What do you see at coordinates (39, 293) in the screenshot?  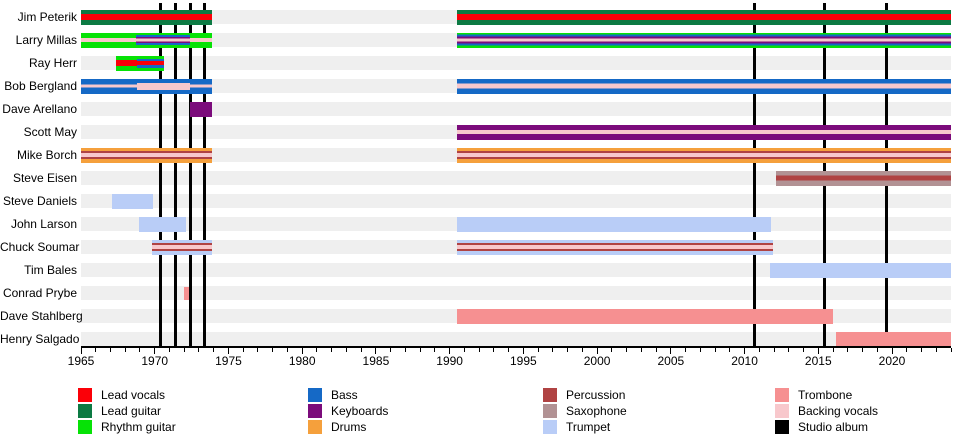 I see `member-label: Conrad Prybe` at bounding box center [39, 293].